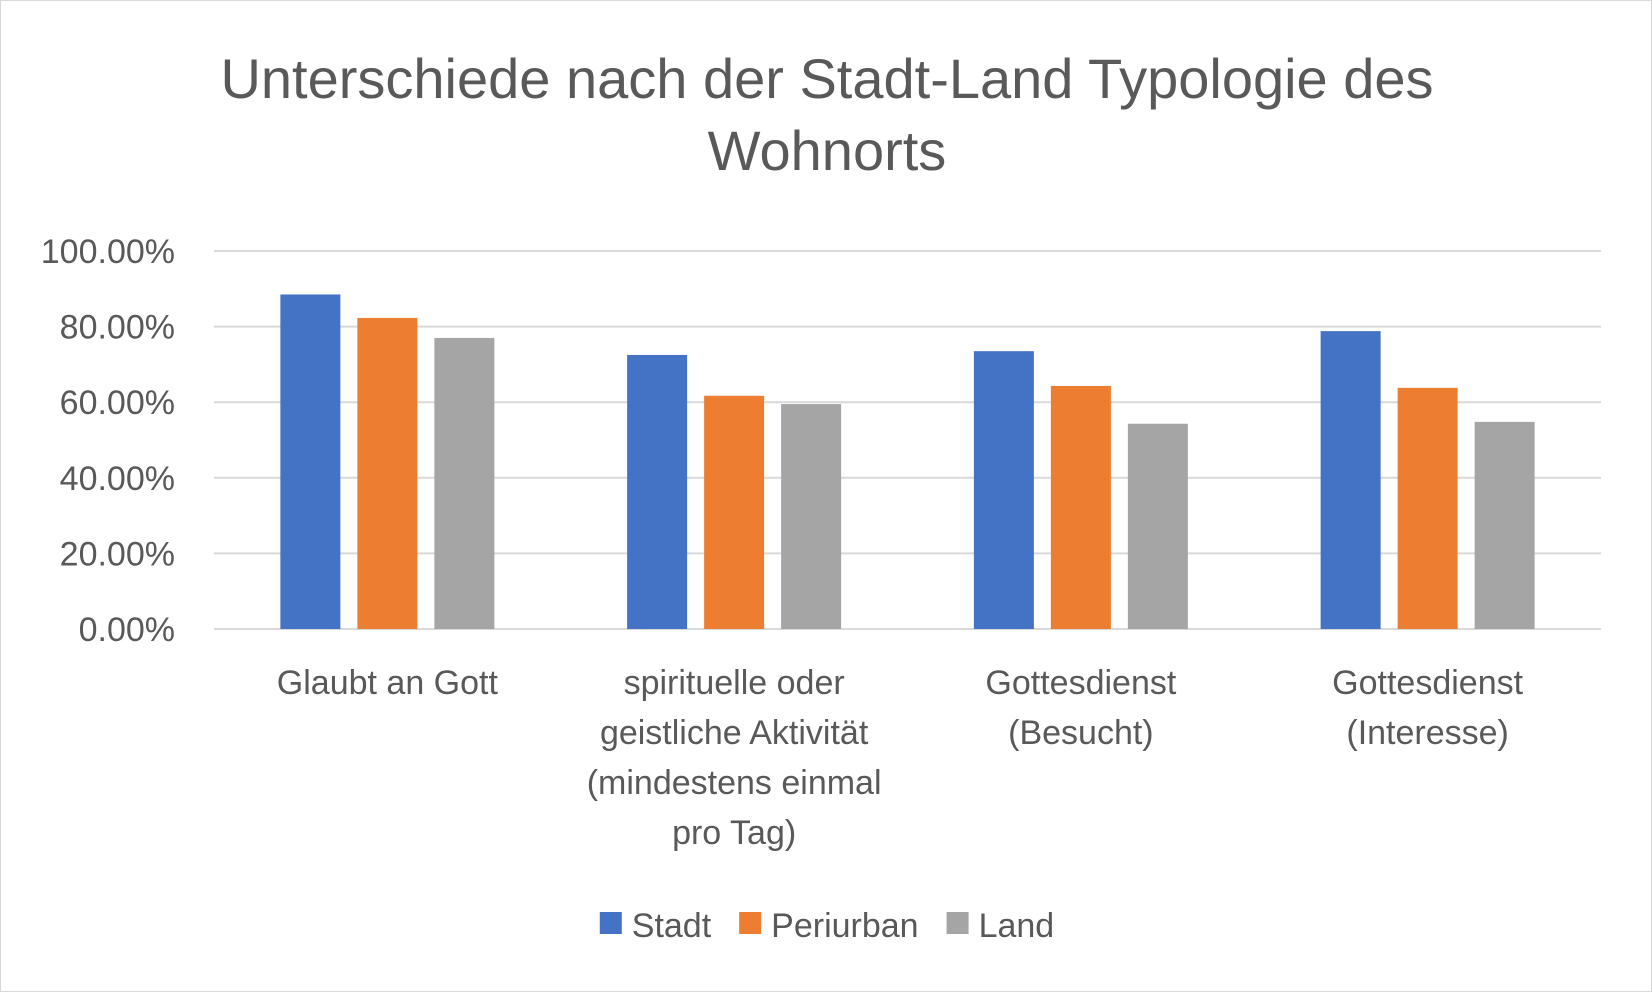 The width and height of the screenshot is (1652, 993). Describe the element at coordinates (117, 328) in the screenshot. I see `y-tick-label: 80.00%` at that location.